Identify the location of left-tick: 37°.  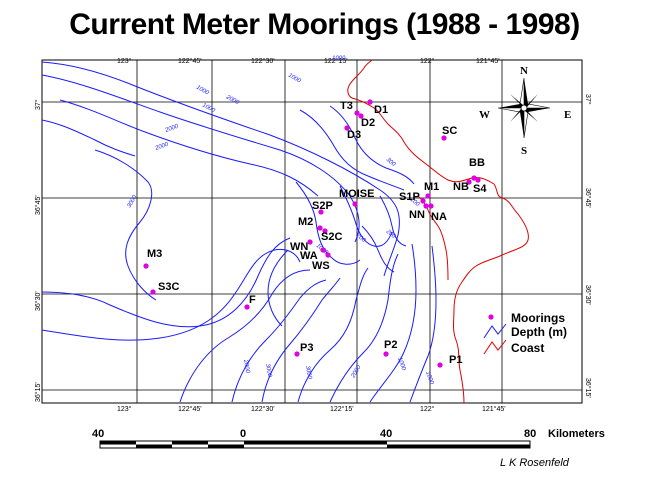
(38, 104).